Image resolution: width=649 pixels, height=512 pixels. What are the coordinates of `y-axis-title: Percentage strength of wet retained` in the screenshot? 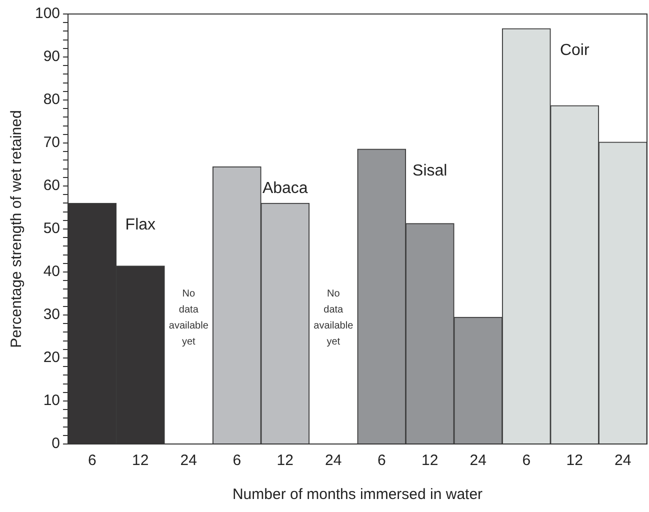 It's located at (17, 229).